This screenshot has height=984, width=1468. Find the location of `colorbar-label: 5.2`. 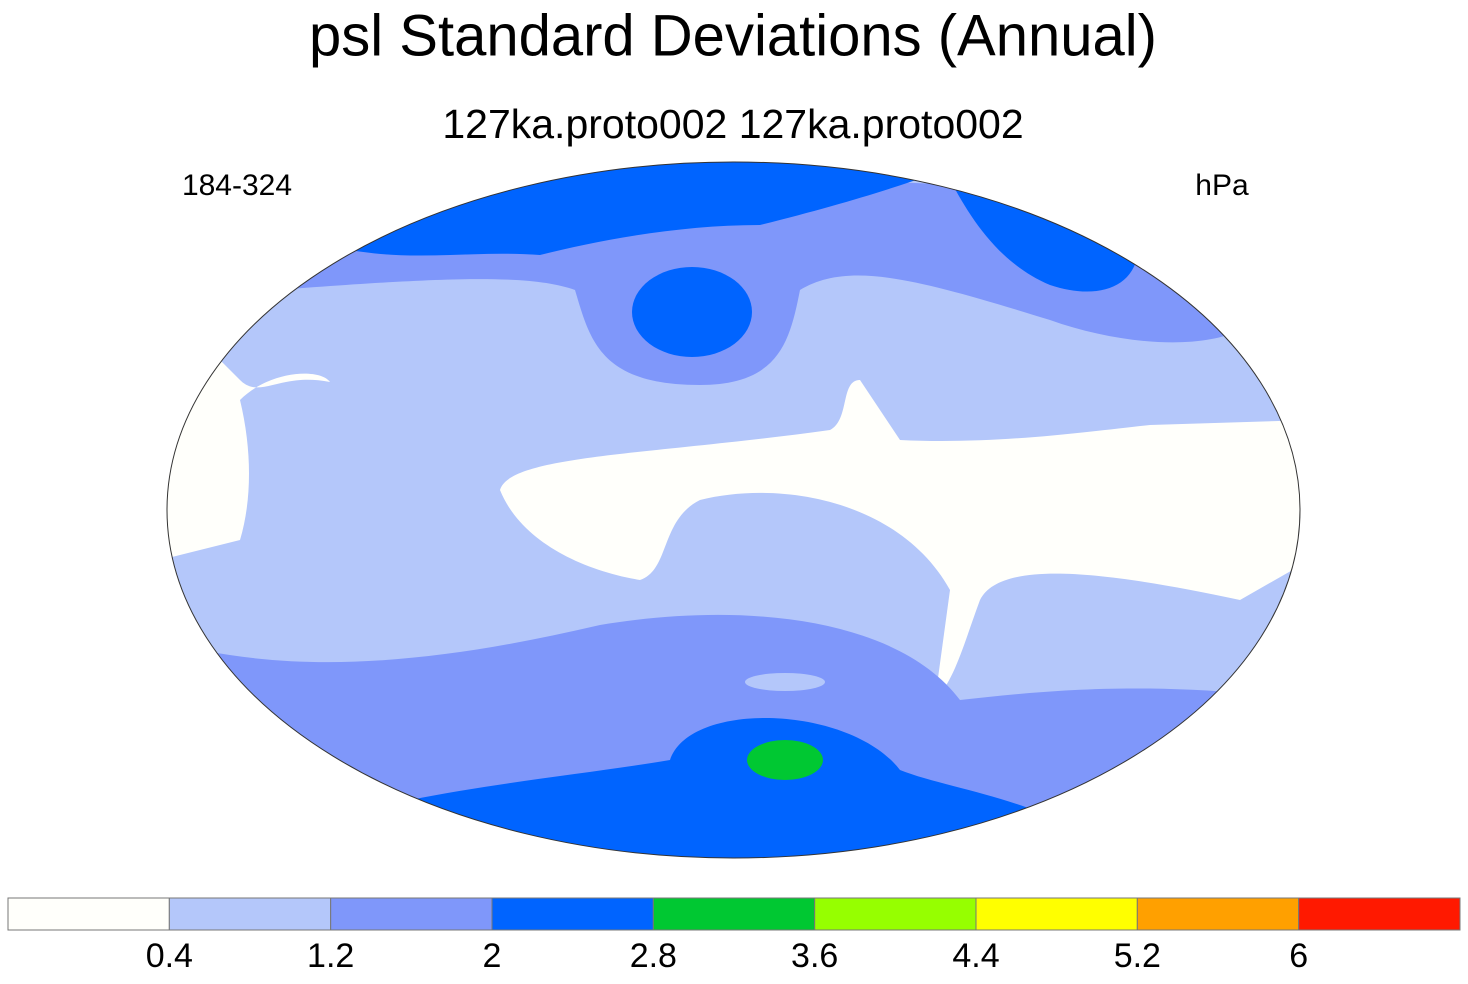

colorbar-label: 5.2 is located at coordinates (1137, 956).